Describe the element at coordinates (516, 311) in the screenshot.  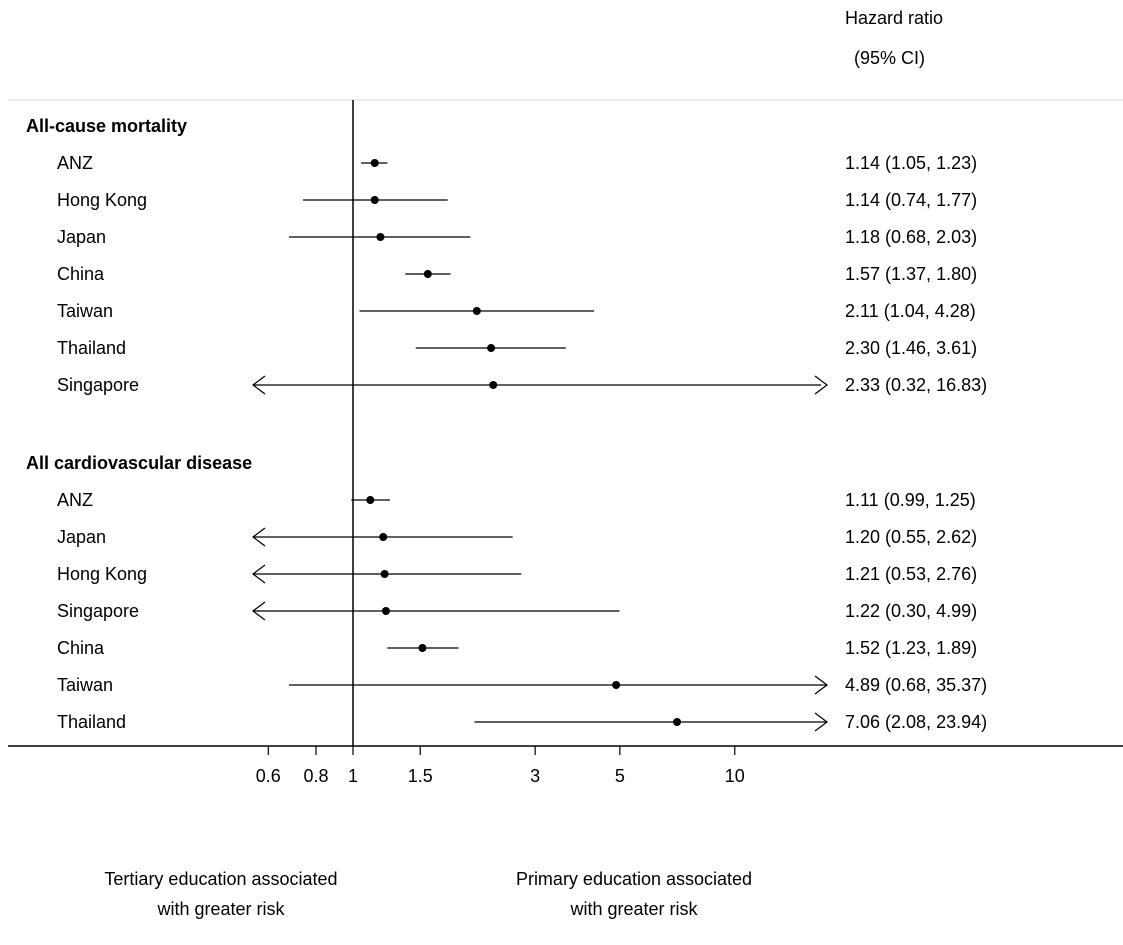
I see `forest-row: Taiwan 2.11 (1.04, 4.28)` at that location.